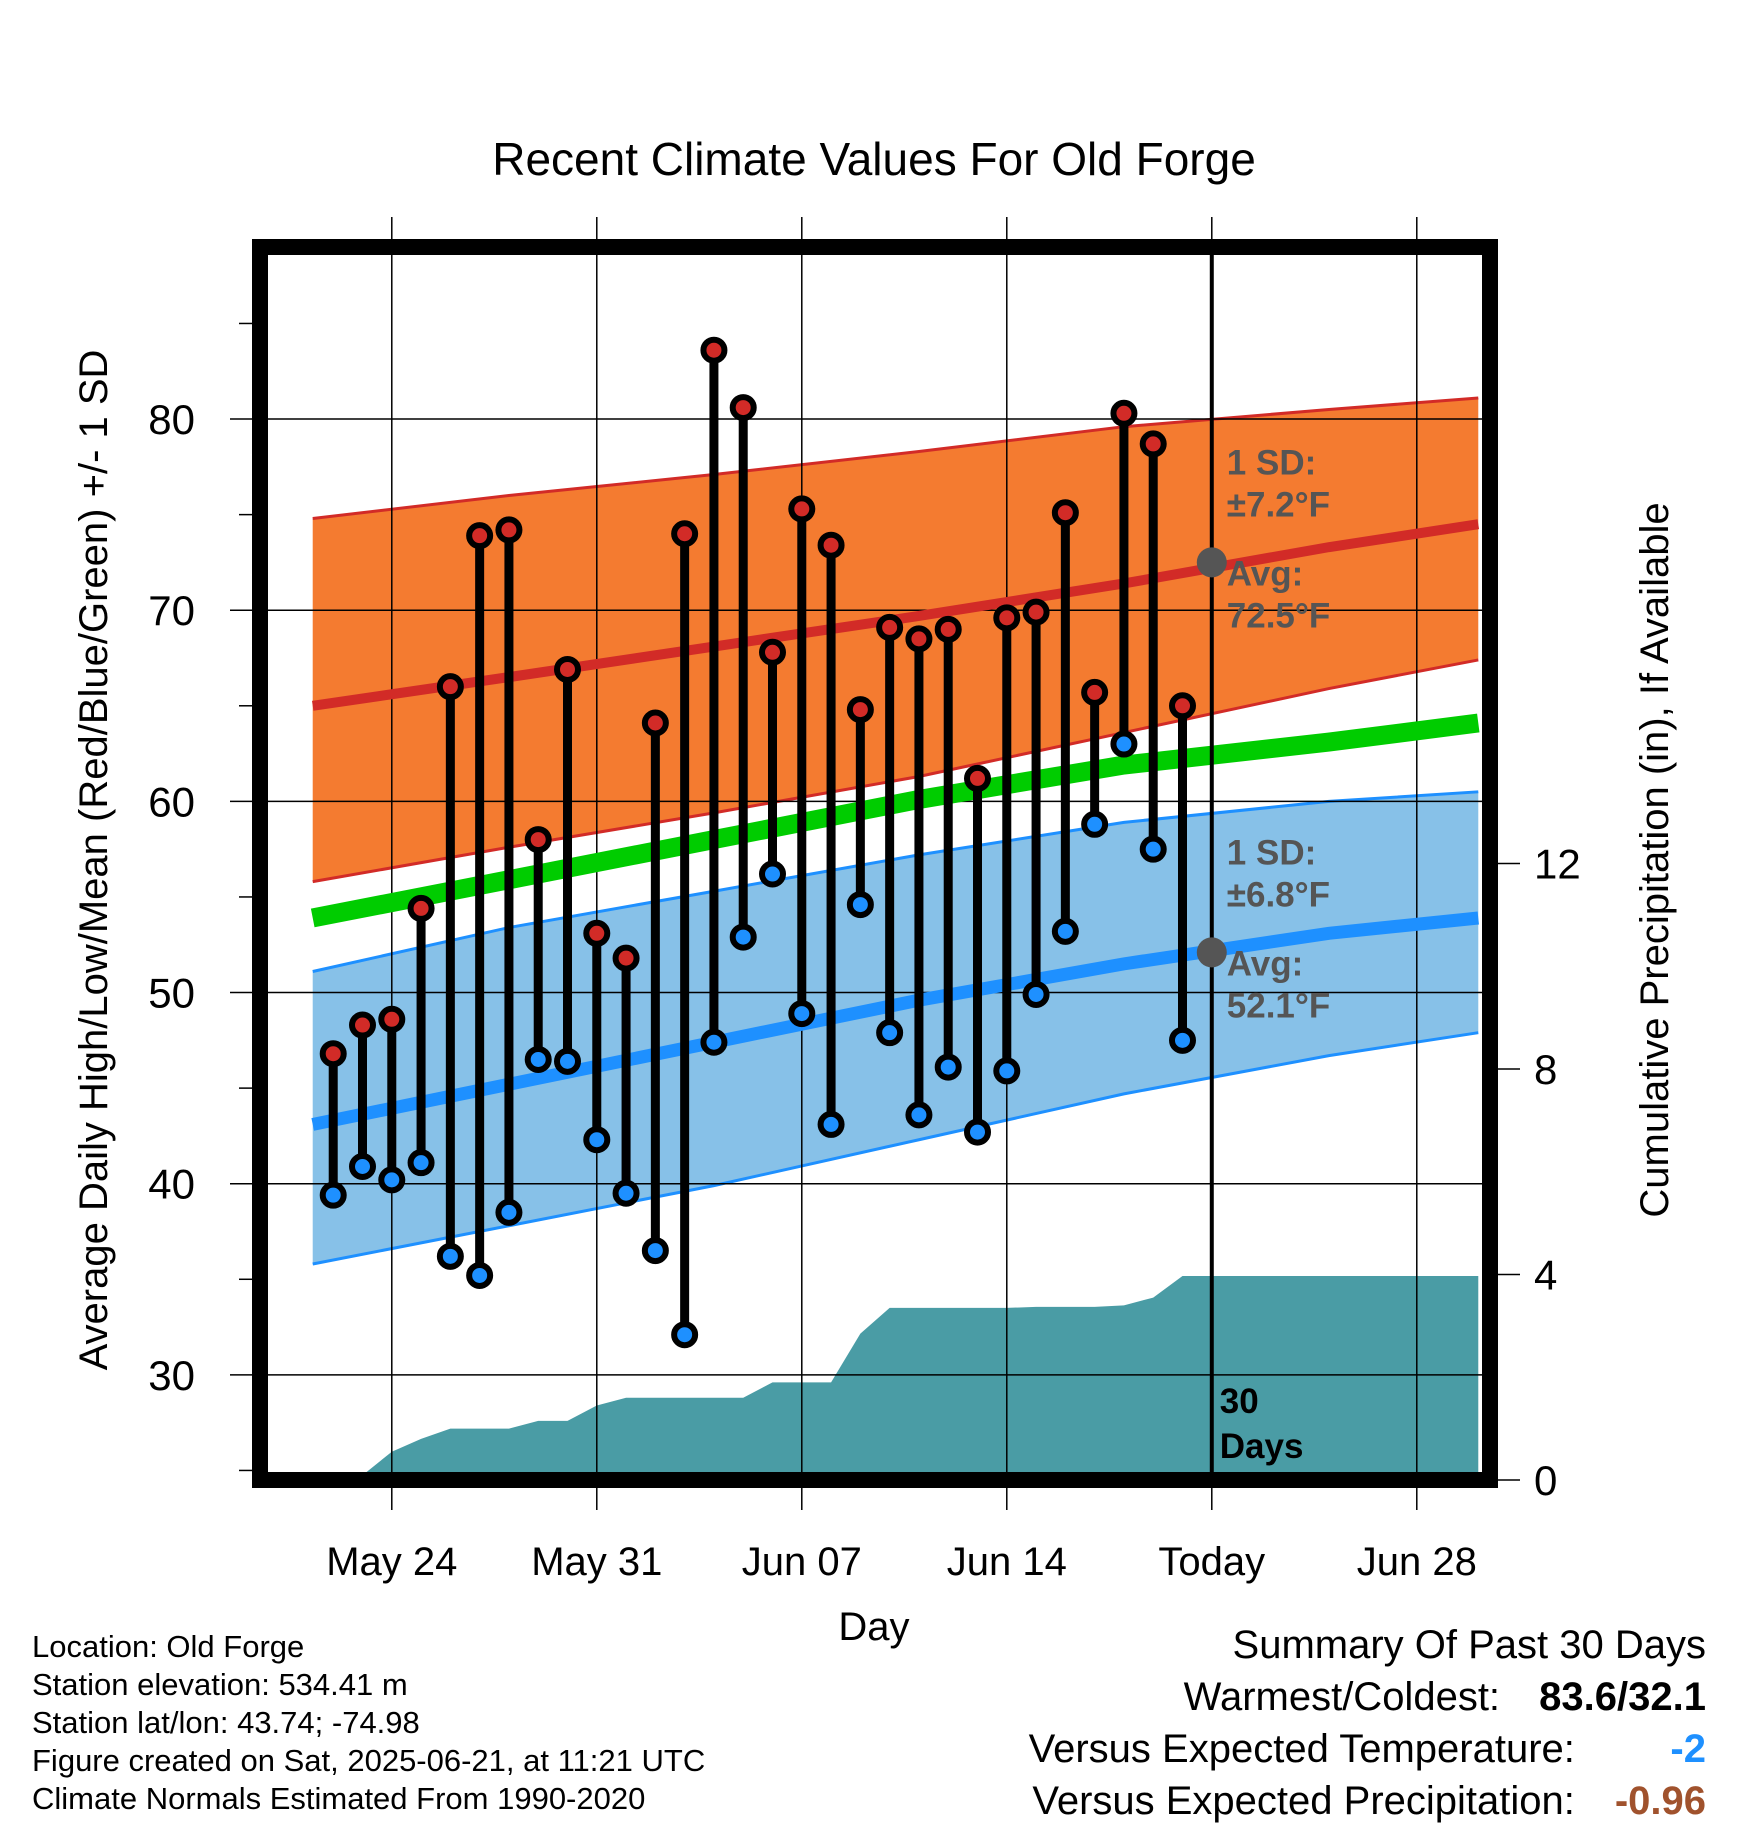 This screenshot has width=1748, height=1828. What do you see at coordinates (171, 610) in the screenshot?
I see `y-tick-label: 70` at bounding box center [171, 610].